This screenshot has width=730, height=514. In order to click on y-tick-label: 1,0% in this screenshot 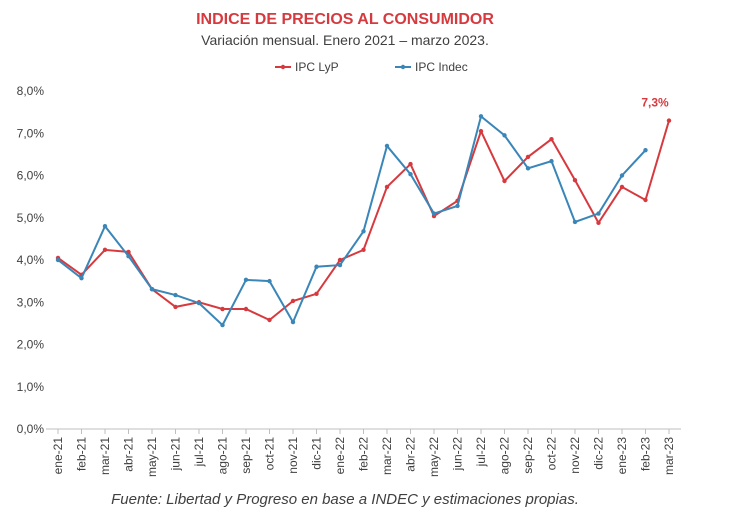, I will do `click(31, 387)`.